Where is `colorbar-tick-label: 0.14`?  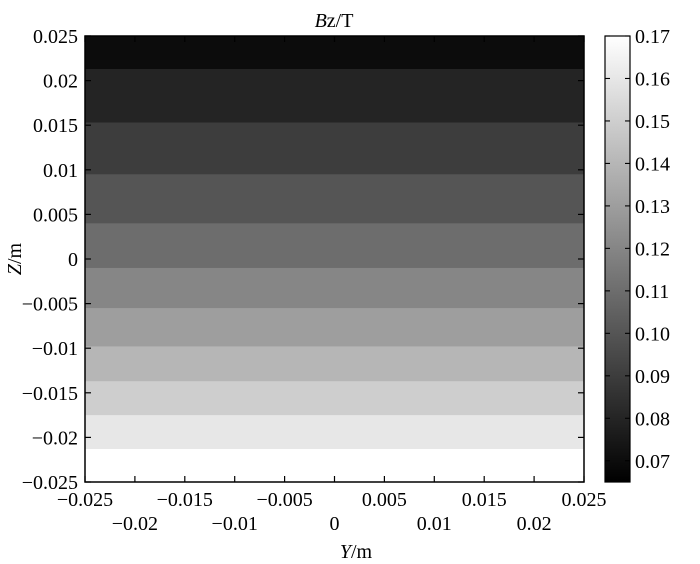 colorbar-tick-label: 0.14 is located at coordinates (652, 164).